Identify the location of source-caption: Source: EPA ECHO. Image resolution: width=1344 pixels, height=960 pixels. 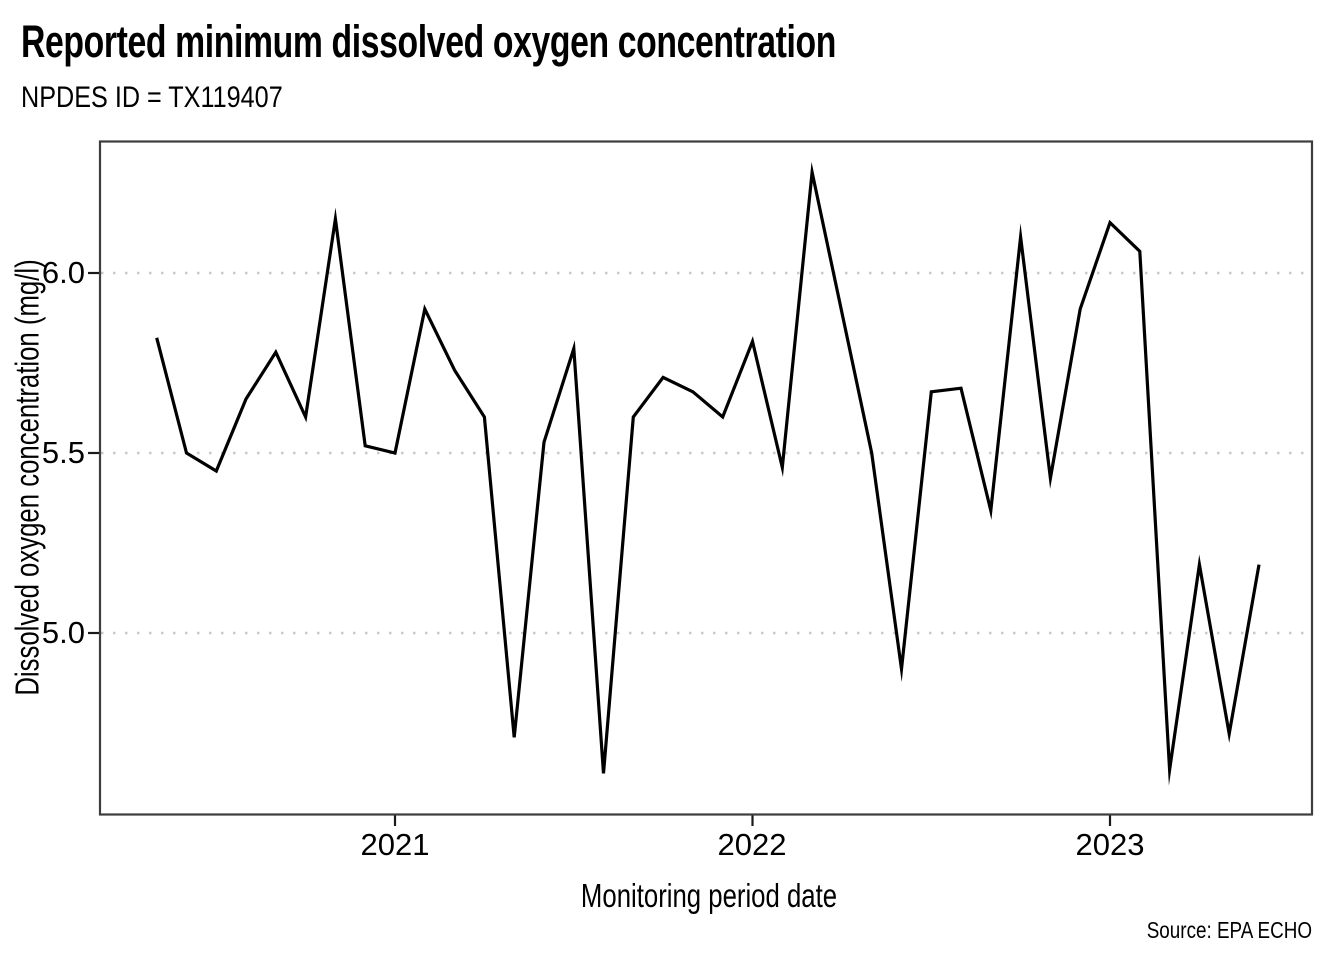
(1229, 930).